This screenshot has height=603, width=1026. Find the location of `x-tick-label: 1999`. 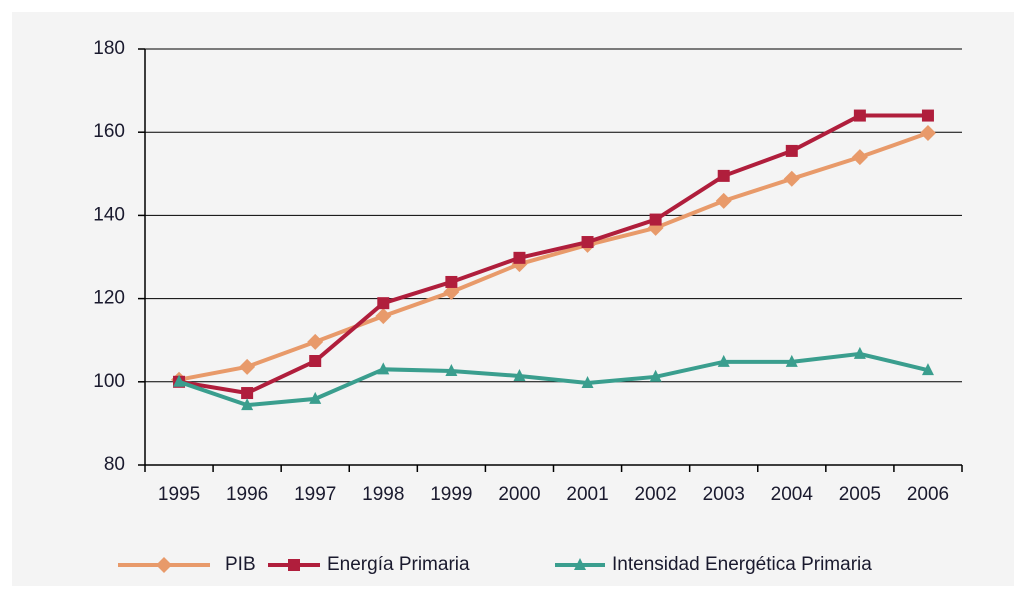

x-tick-label: 1999 is located at coordinates (451, 494).